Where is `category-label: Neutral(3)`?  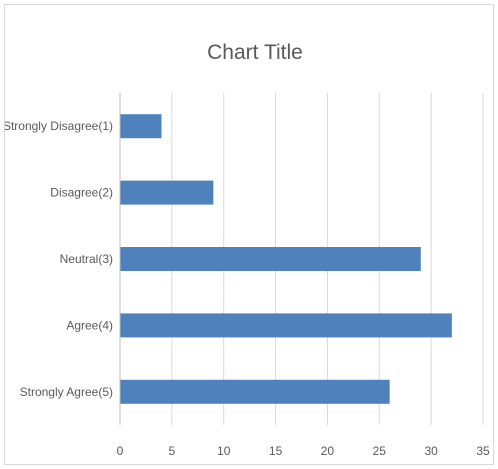
category-label: Neutral(3) is located at coordinates (86, 259).